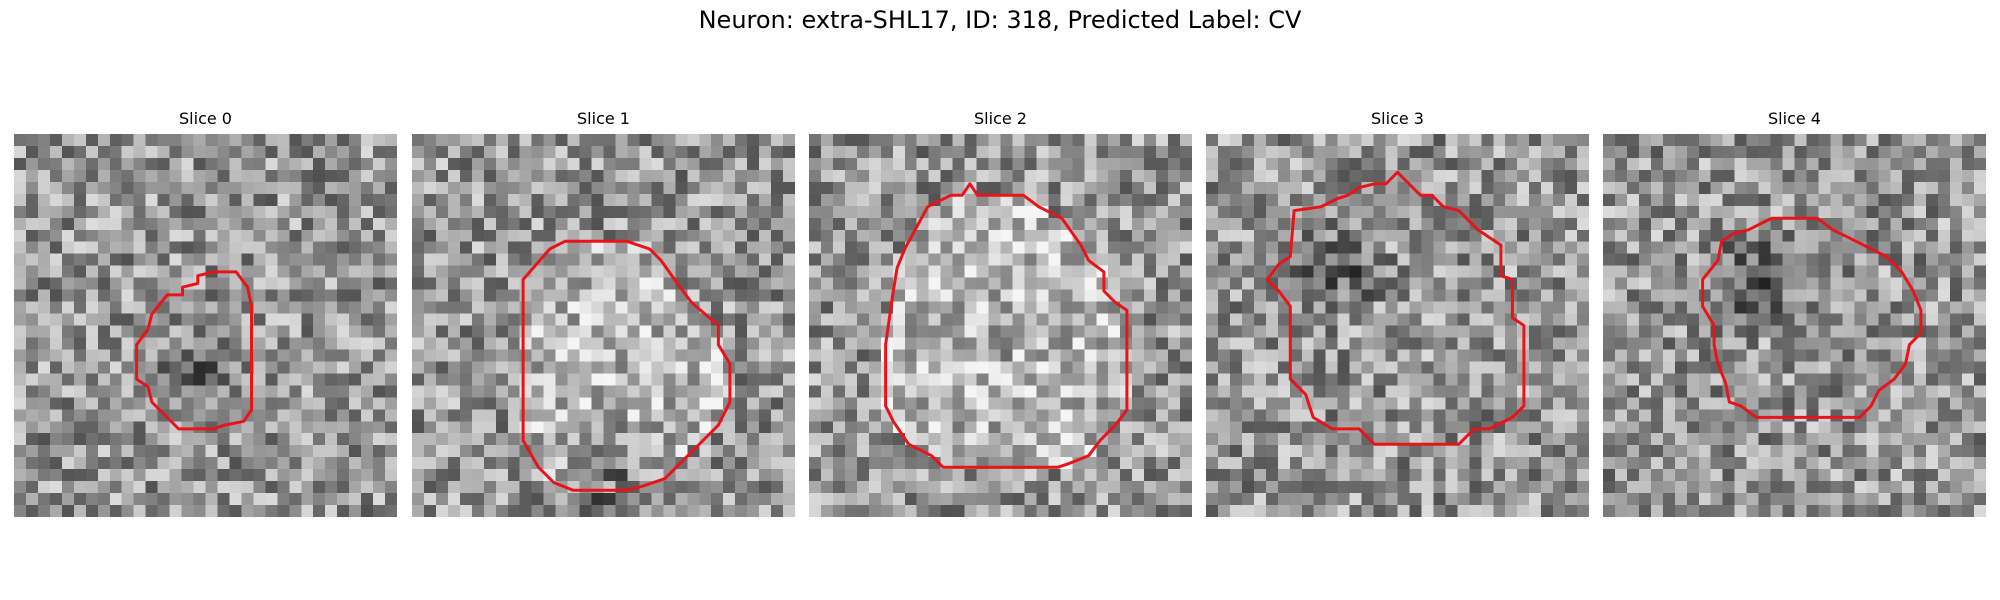  Describe the element at coordinates (1000, 118) in the screenshot. I see `slice-title: Slice 2` at that location.